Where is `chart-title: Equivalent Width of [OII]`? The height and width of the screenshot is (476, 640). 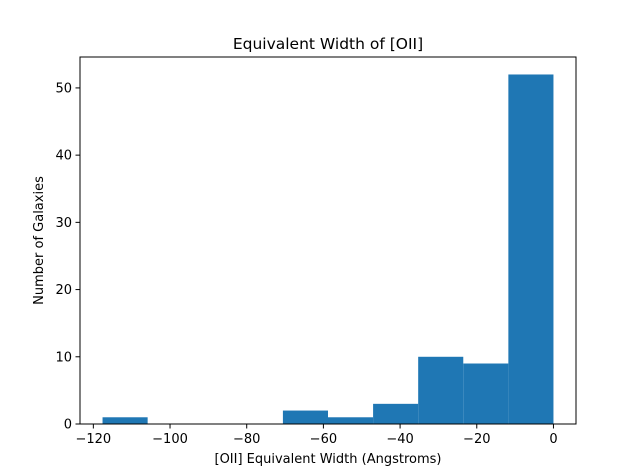 chart-title: Equivalent Width of [OII] is located at coordinates (328, 44).